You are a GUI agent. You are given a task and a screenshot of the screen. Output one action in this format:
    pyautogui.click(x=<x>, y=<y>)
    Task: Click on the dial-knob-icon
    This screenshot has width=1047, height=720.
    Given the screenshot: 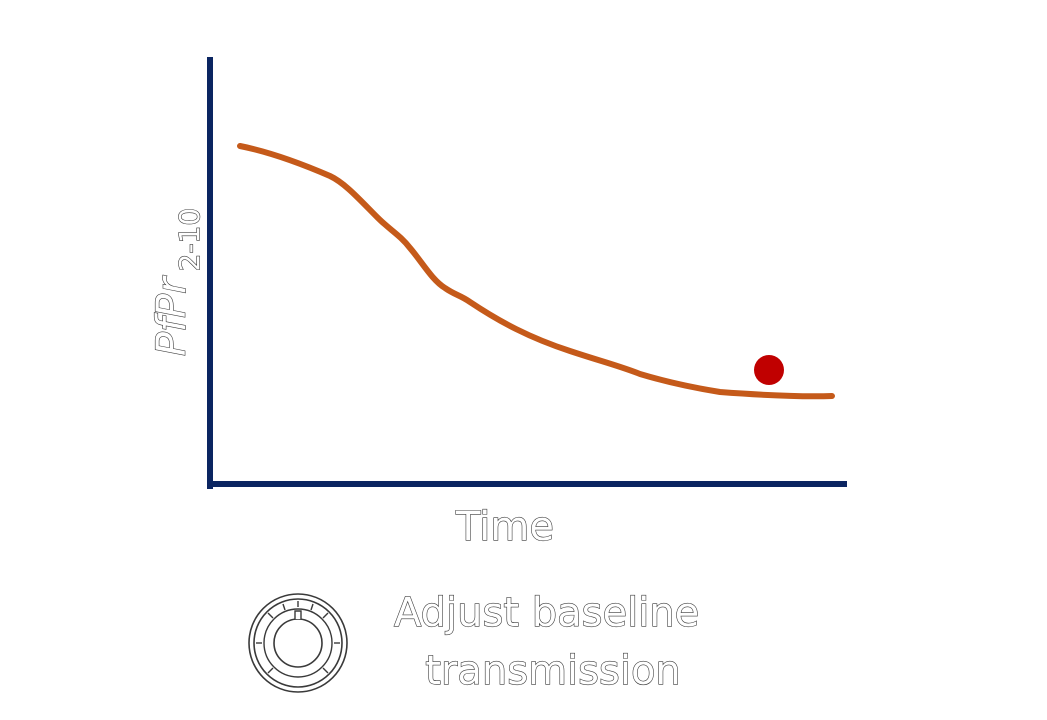 What is the action you would take?
    pyautogui.click(x=298, y=643)
    